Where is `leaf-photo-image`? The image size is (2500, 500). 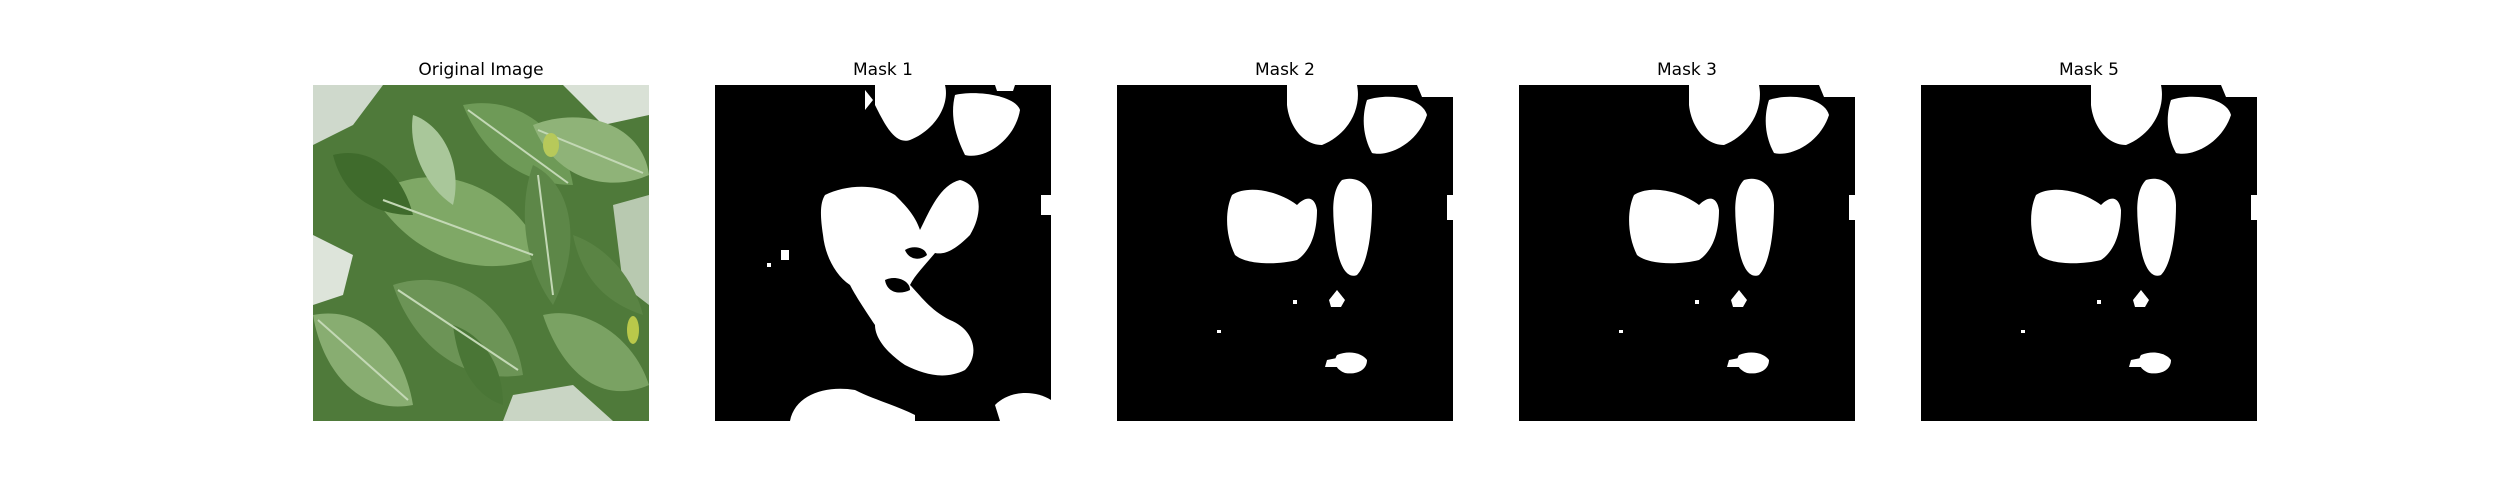 leaf-photo-image is located at coordinates (481, 253).